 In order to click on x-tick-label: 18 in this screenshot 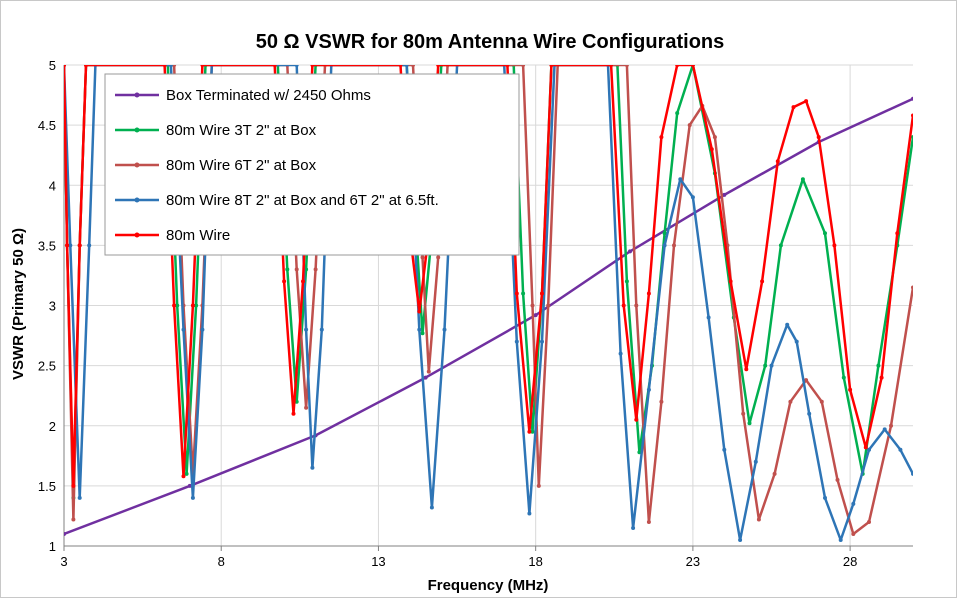, I will do `click(535, 561)`.